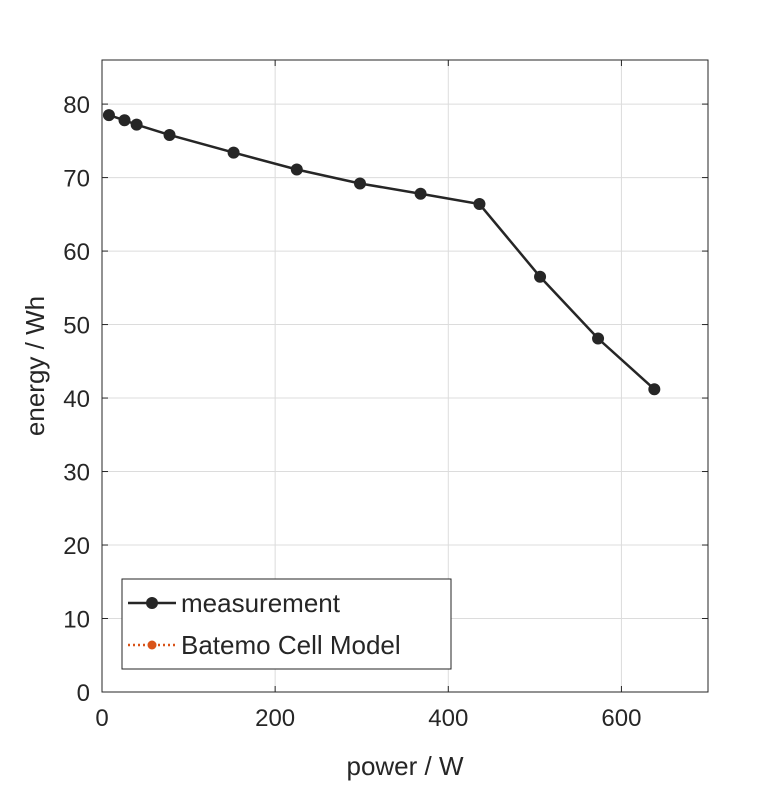 This screenshot has width=781, height=786. I want to click on y-tick-label: 60, so click(76, 252).